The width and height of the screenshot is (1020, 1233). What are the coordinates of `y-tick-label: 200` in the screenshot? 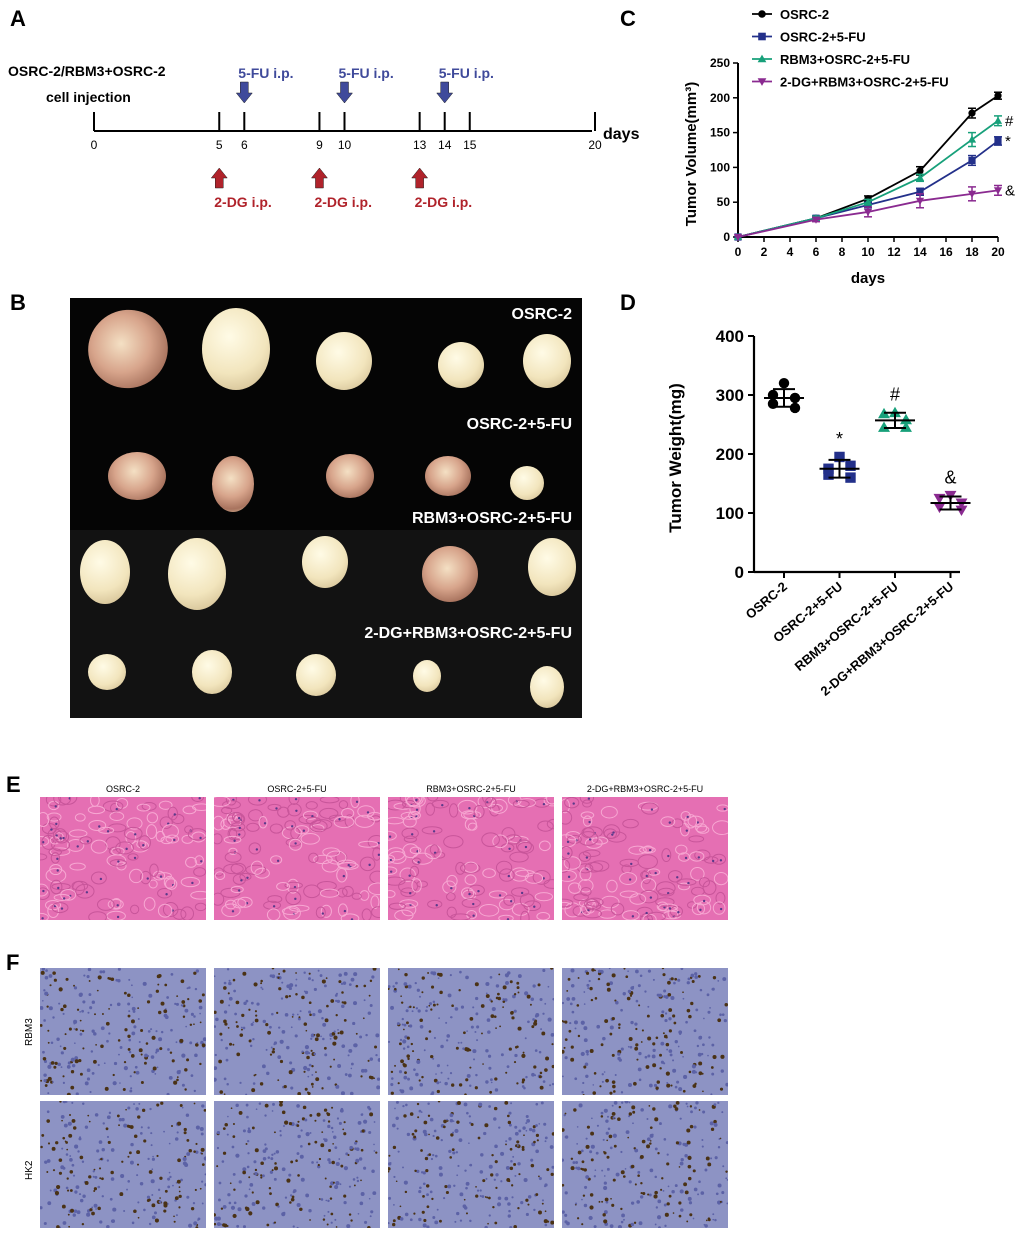 It's located at (730, 454).